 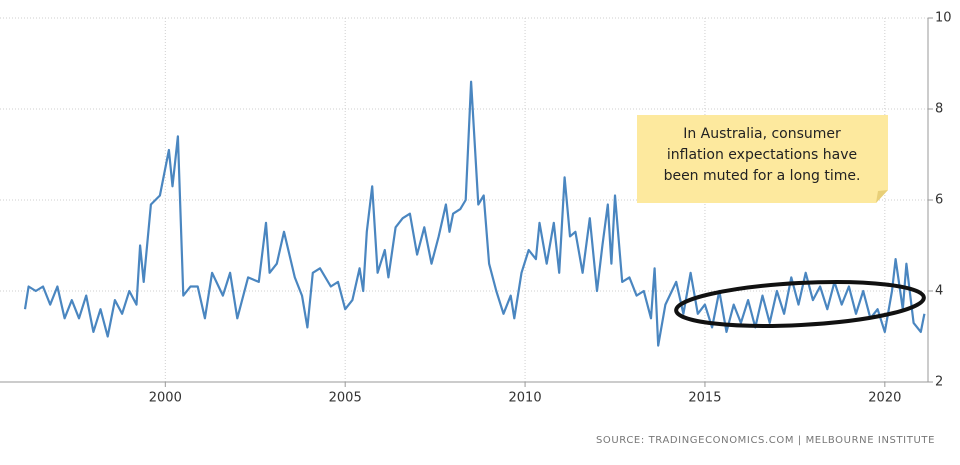 What do you see at coordinates (762, 176) in the screenshot?
I see `annotation-line: been muted for a long time.` at bounding box center [762, 176].